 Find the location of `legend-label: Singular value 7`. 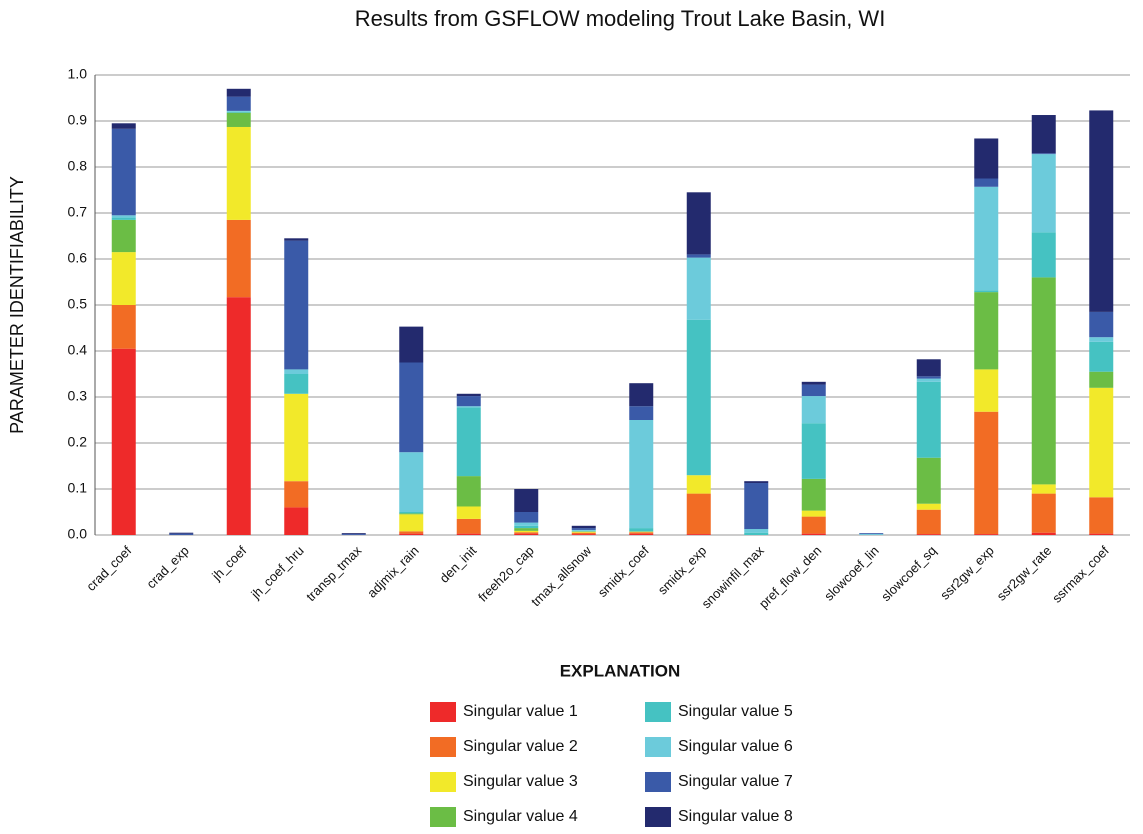

legend-label: Singular value 7 is located at coordinates (735, 781).